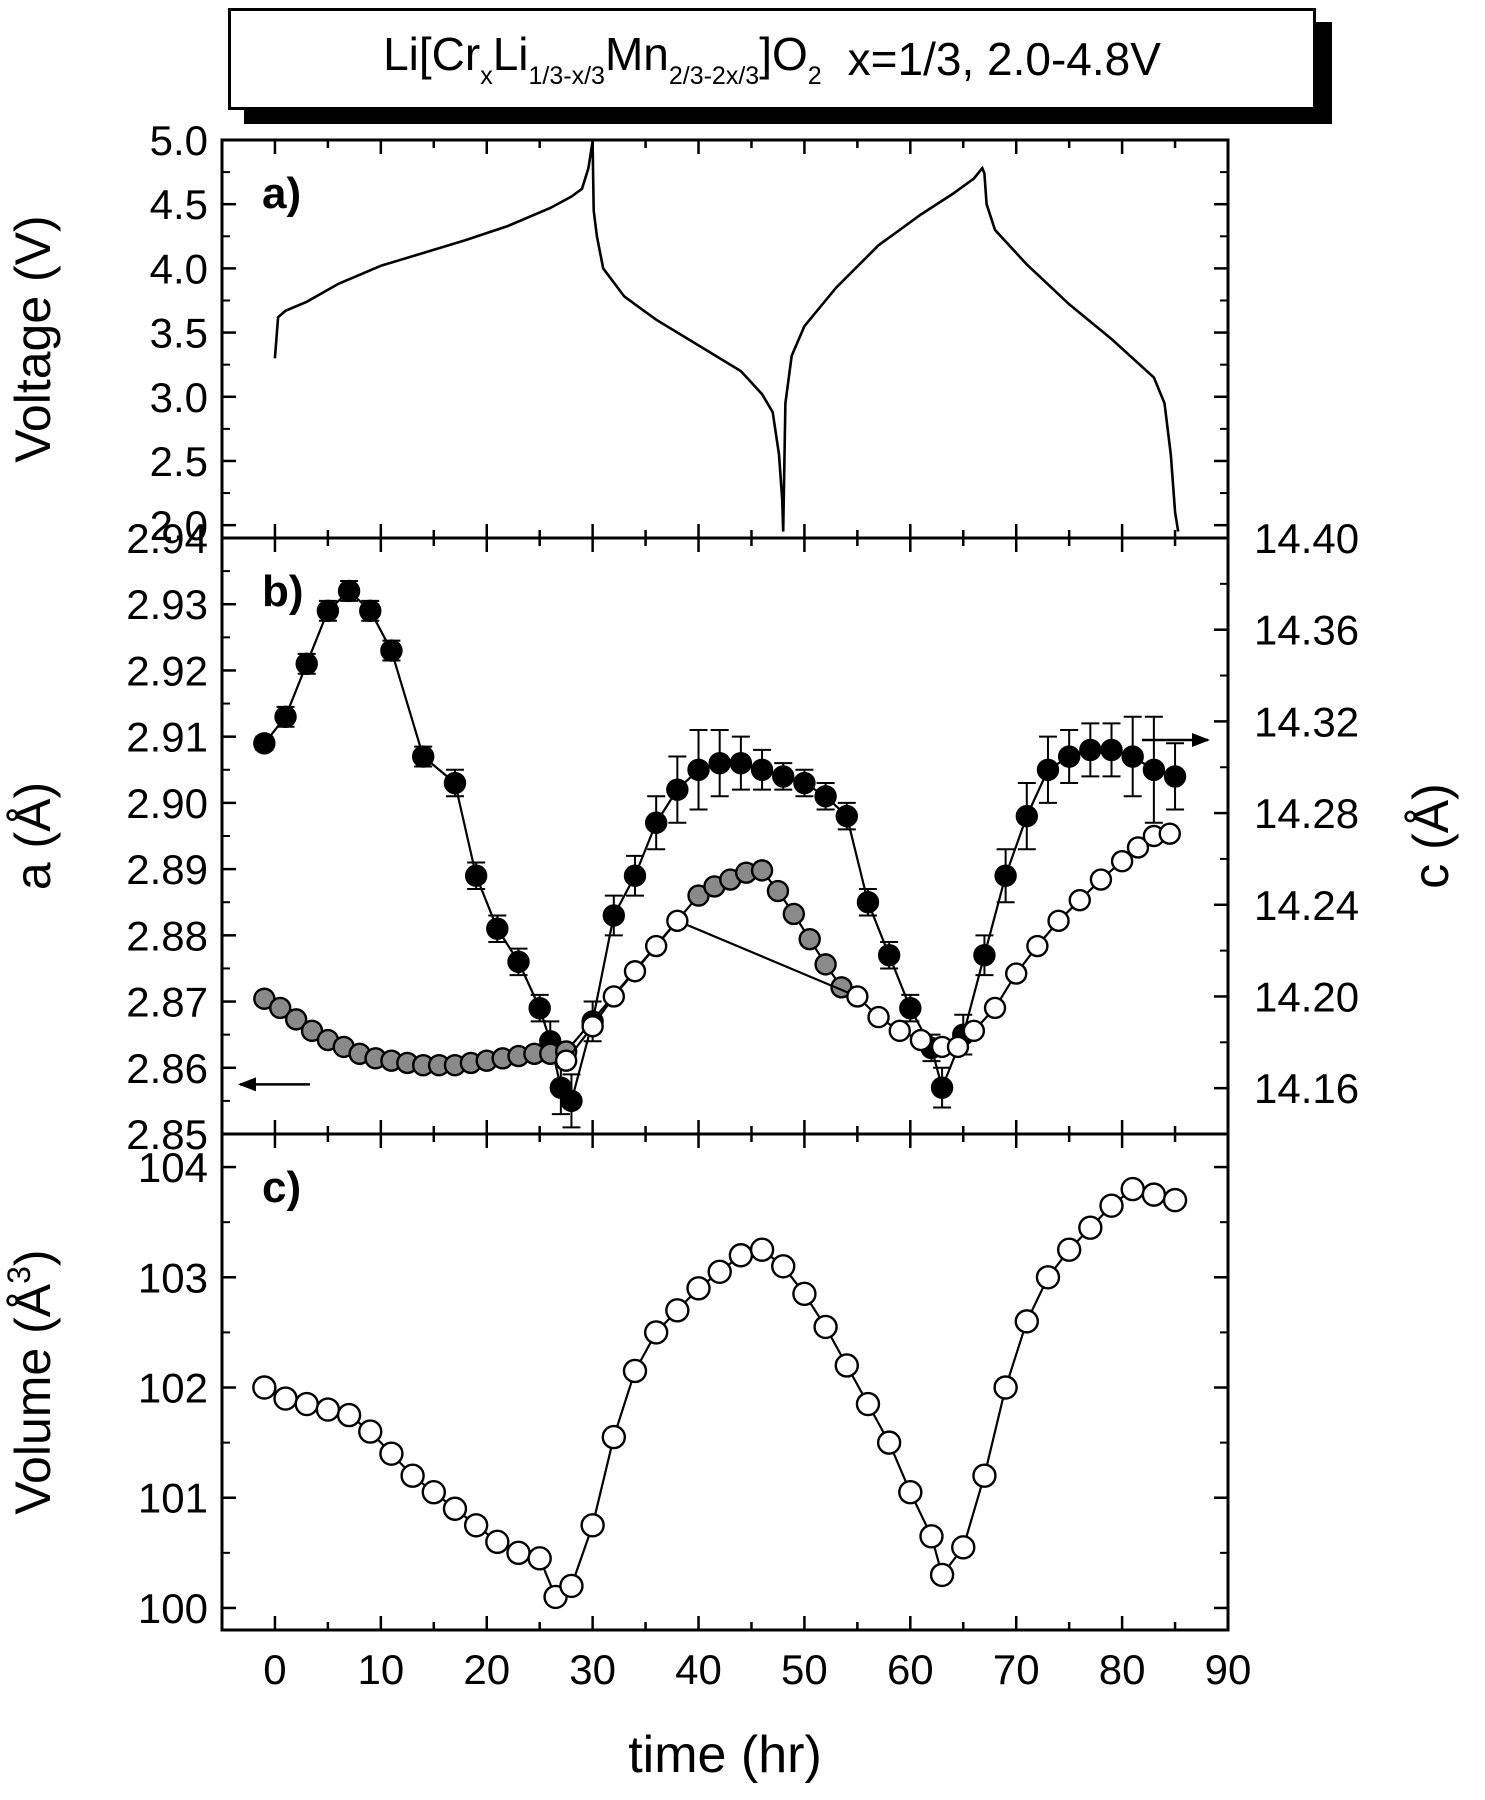 This screenshot has height=1800, width=1485. I want to click on title-formula: Li[CrxLi1/3-x/3Mn2/3-2x/3]O2, so click(602, 59).